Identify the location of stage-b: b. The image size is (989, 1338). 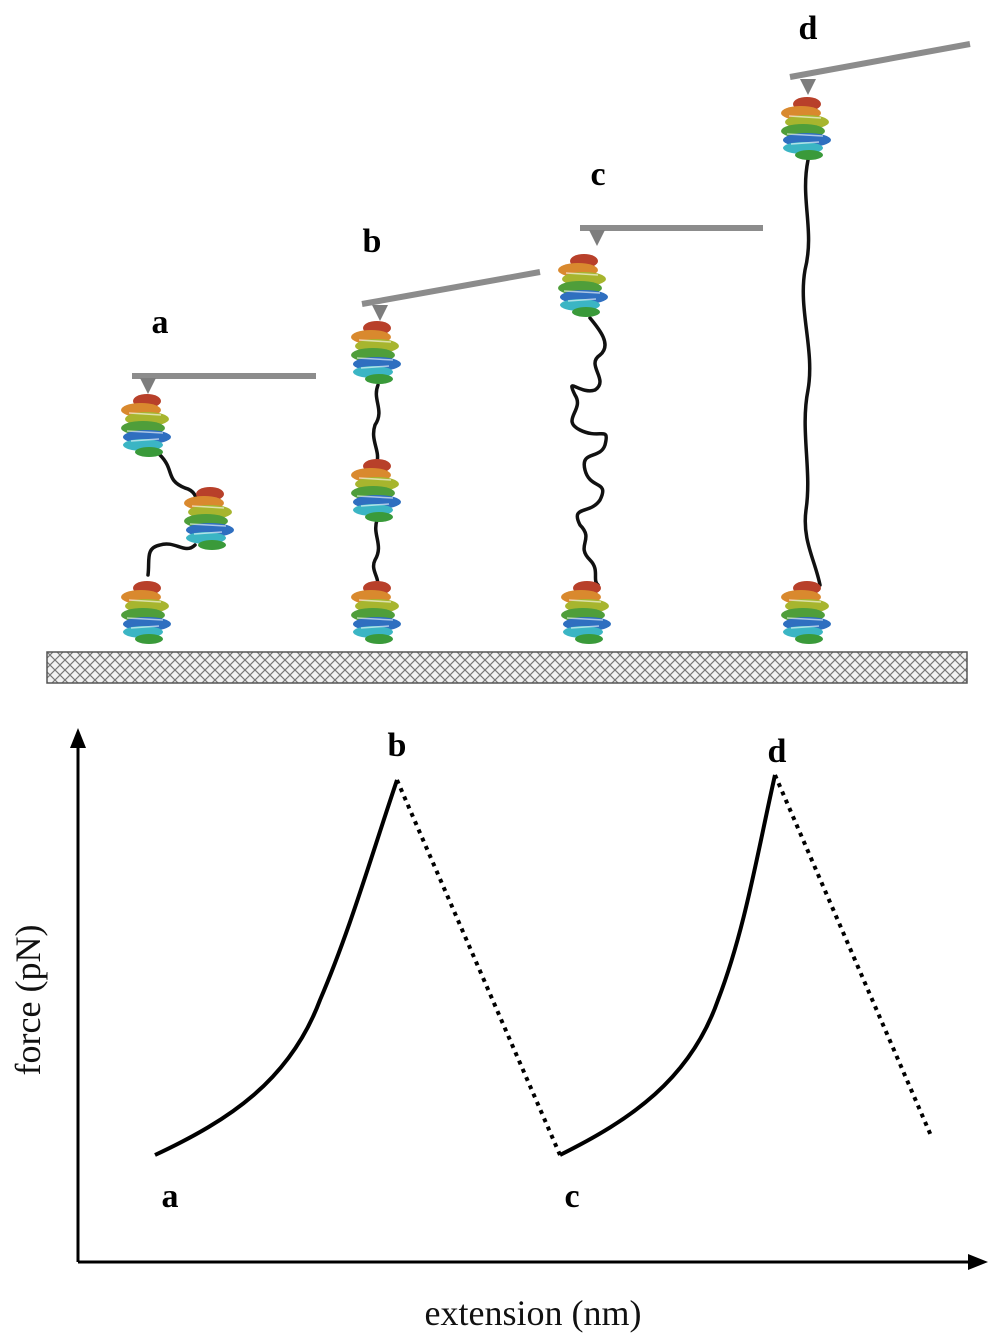
(445, 434).